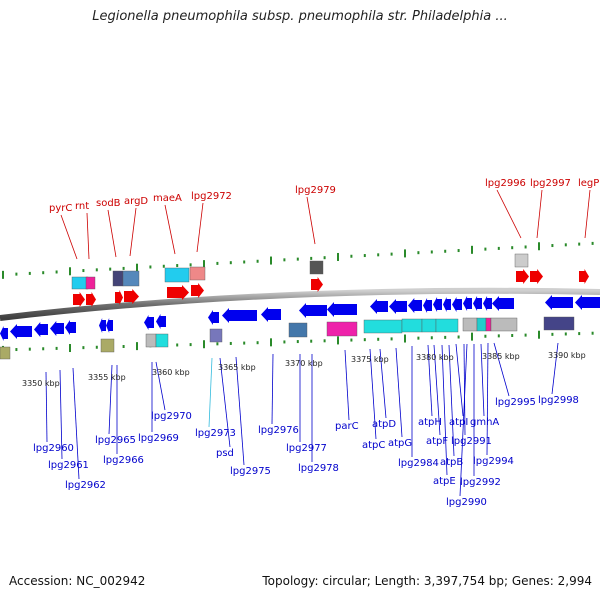 The image size is (600, 600). What do you see at coordinates (373, 445) in the screenshot?
I see `gene-label-bottom: atpC` at bounding box center [373, 445].